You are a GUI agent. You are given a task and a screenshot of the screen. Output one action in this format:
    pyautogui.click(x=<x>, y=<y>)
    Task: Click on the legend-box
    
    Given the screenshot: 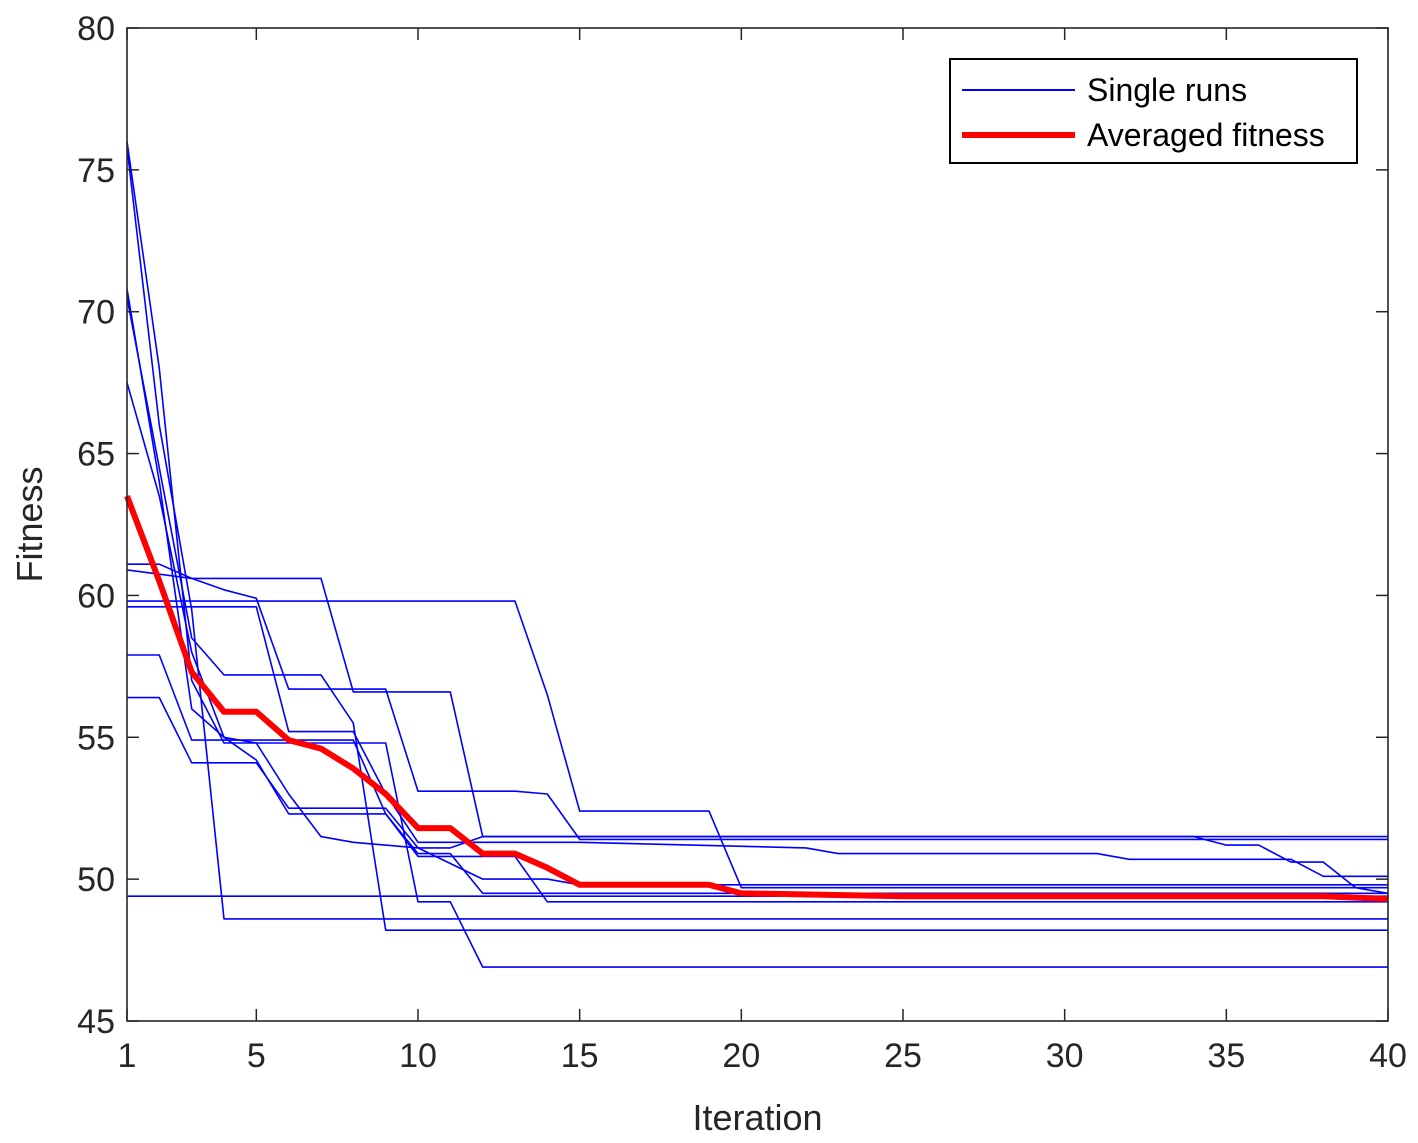 What is the action you would take?
    pyautogui.click(x=1153, y=111)
    